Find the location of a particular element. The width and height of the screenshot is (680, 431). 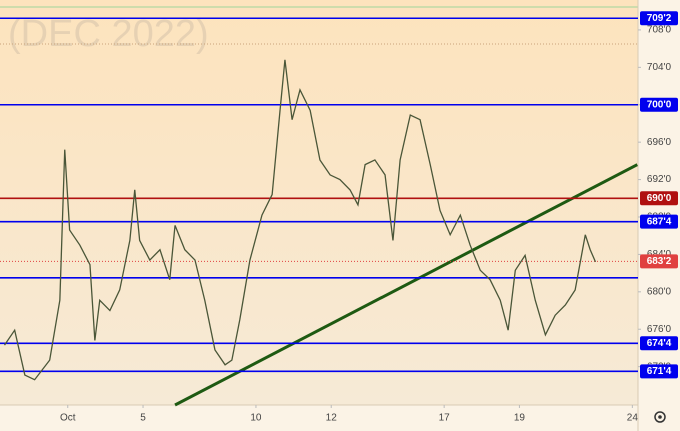

settings-icon-center is located at coordinates (660, 417).